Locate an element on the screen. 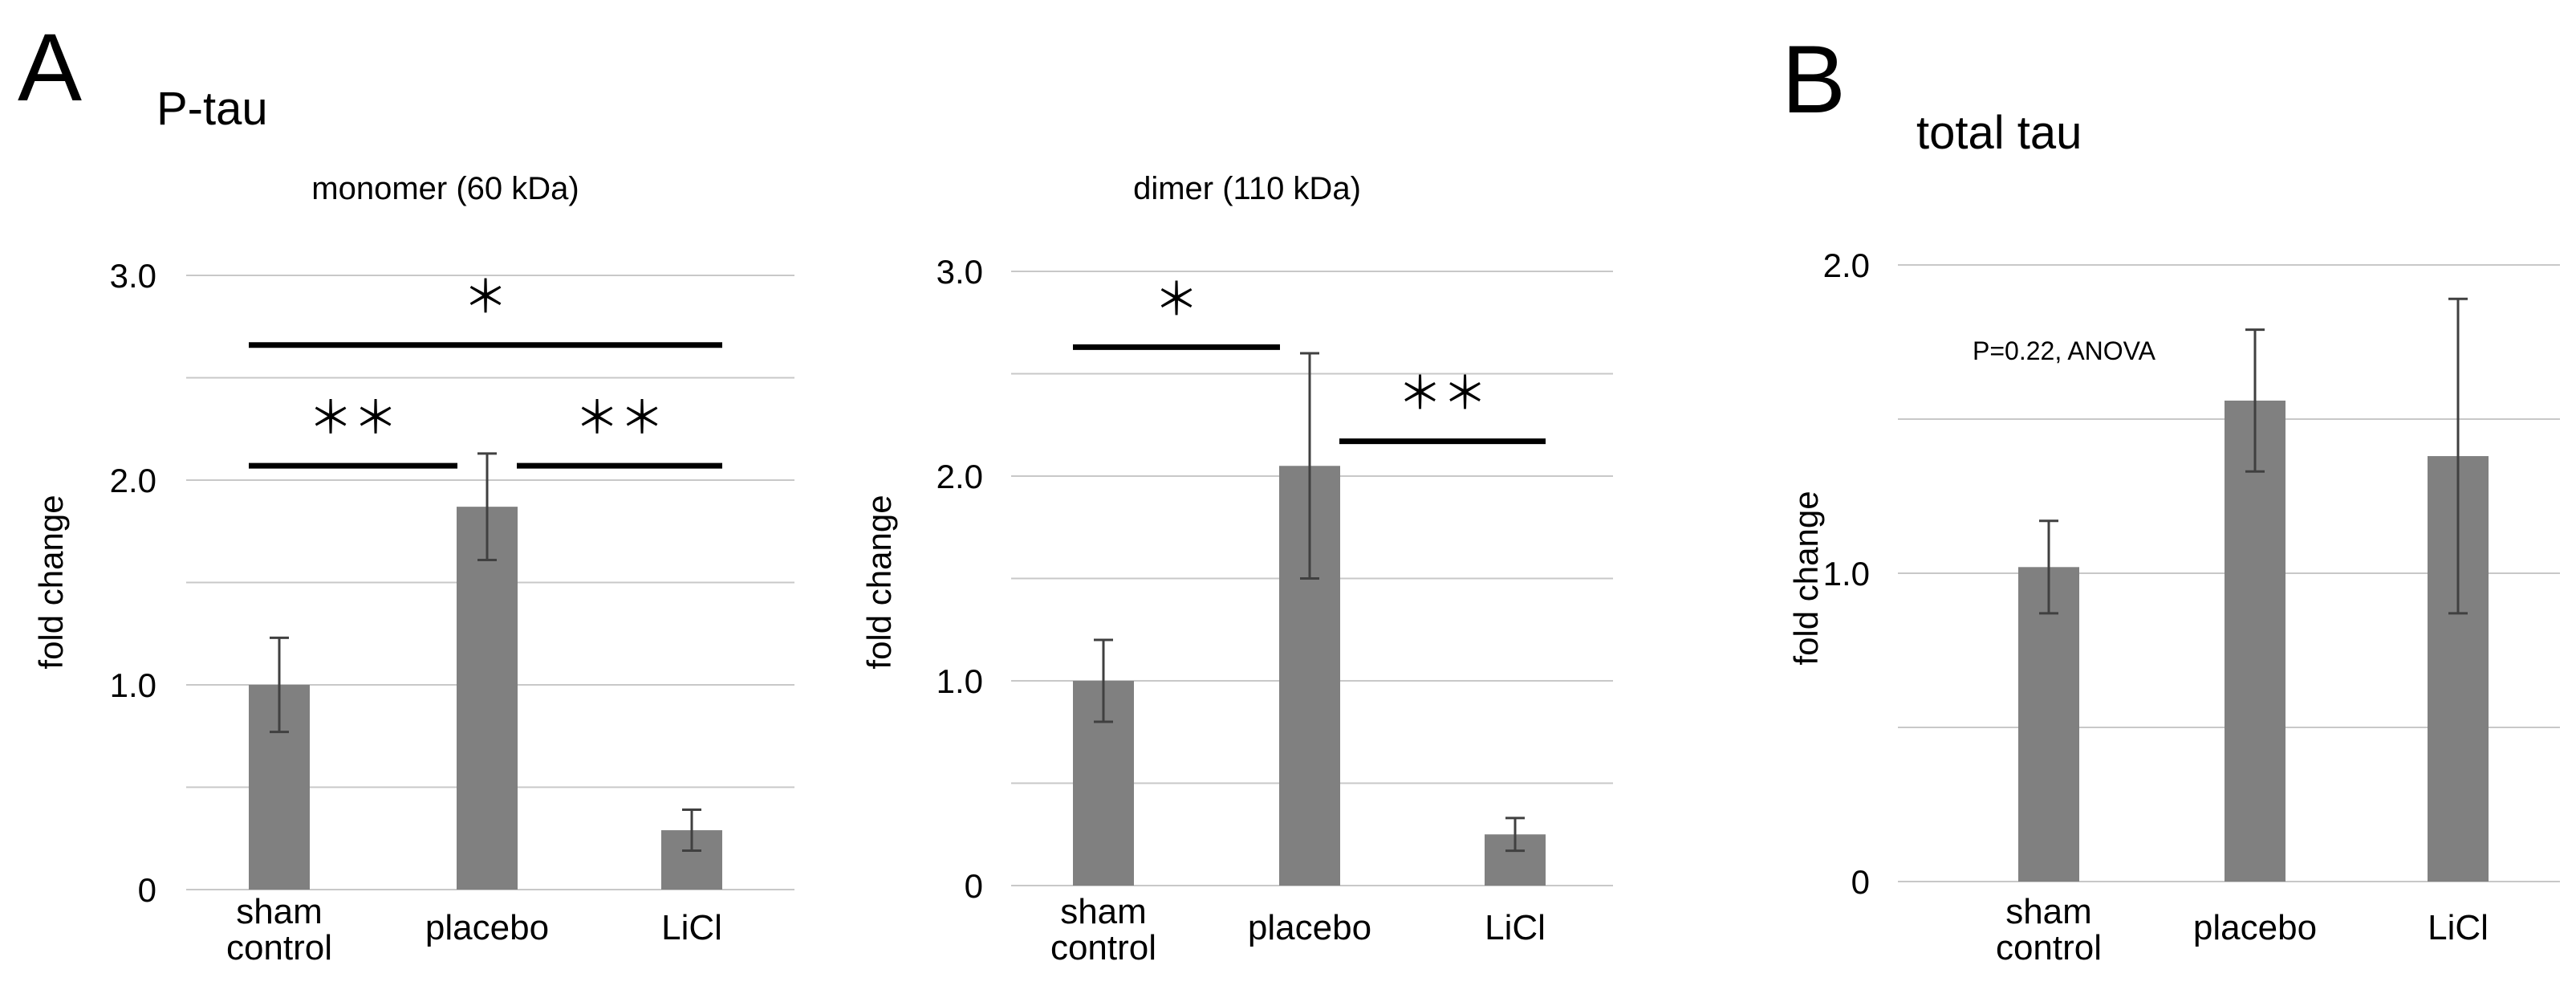 This screenshot has width=2576, height=1006. panel-a-letter: A is located at coordinates (50, 67).